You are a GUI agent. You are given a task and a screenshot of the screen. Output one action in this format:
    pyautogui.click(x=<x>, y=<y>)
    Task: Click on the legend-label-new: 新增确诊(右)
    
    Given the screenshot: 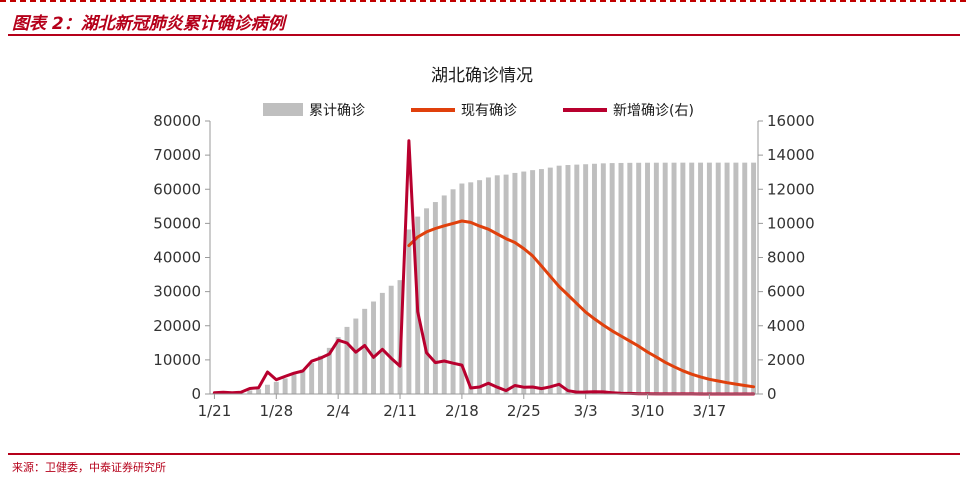 What is the action you would take?
    pyautogui.click(x=653, y=111)
    